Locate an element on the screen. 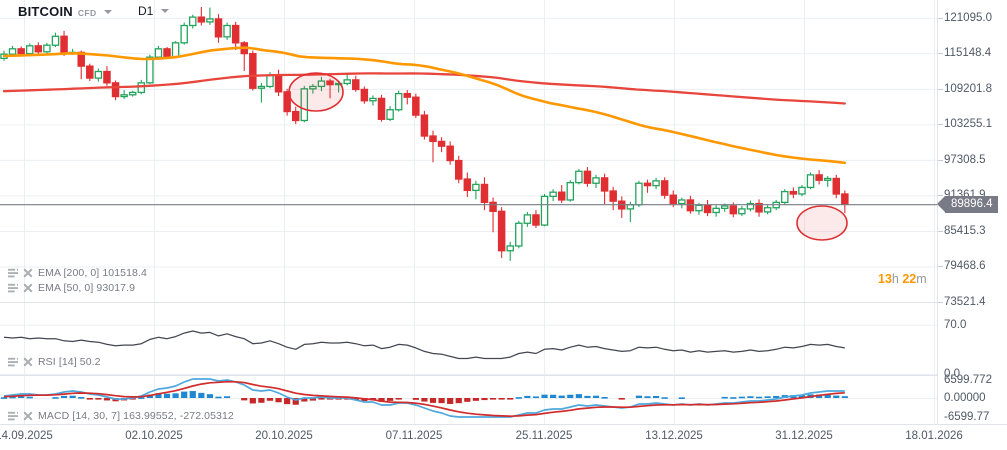  macd-pane is located at coordinates (468, 400).